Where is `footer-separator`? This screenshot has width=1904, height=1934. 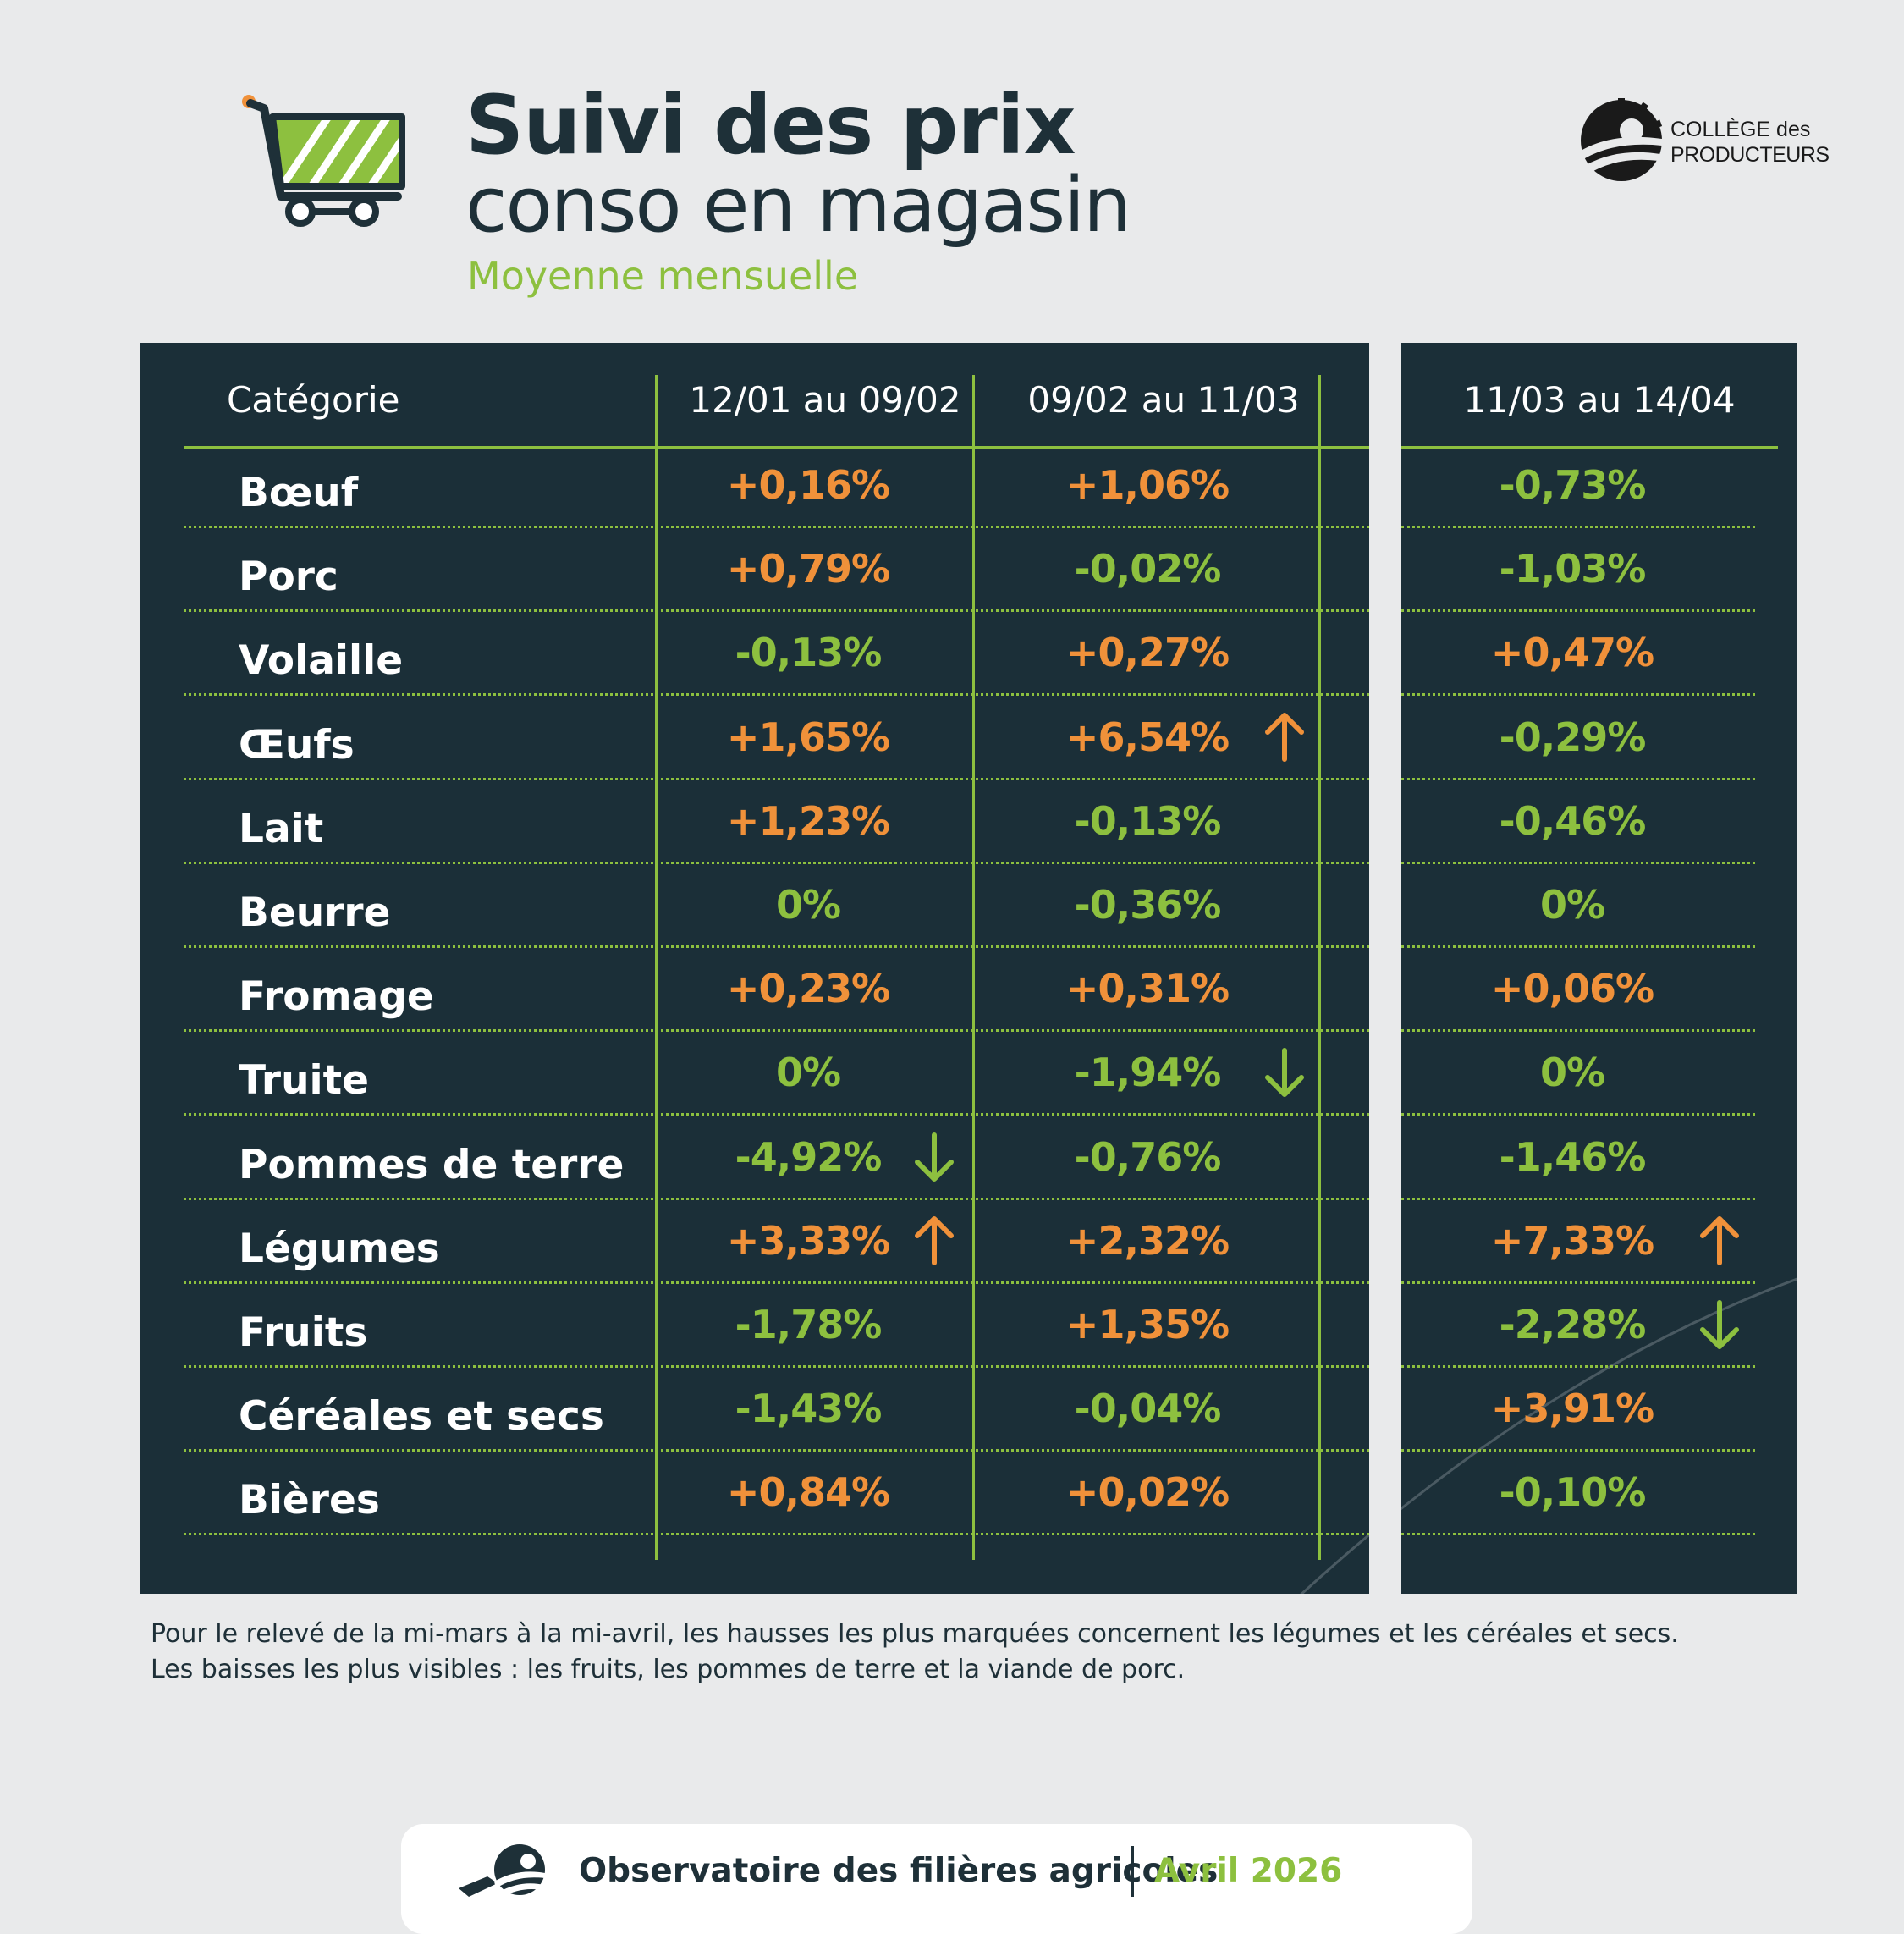 footer-separator is located at coordinates (1132, 1871).